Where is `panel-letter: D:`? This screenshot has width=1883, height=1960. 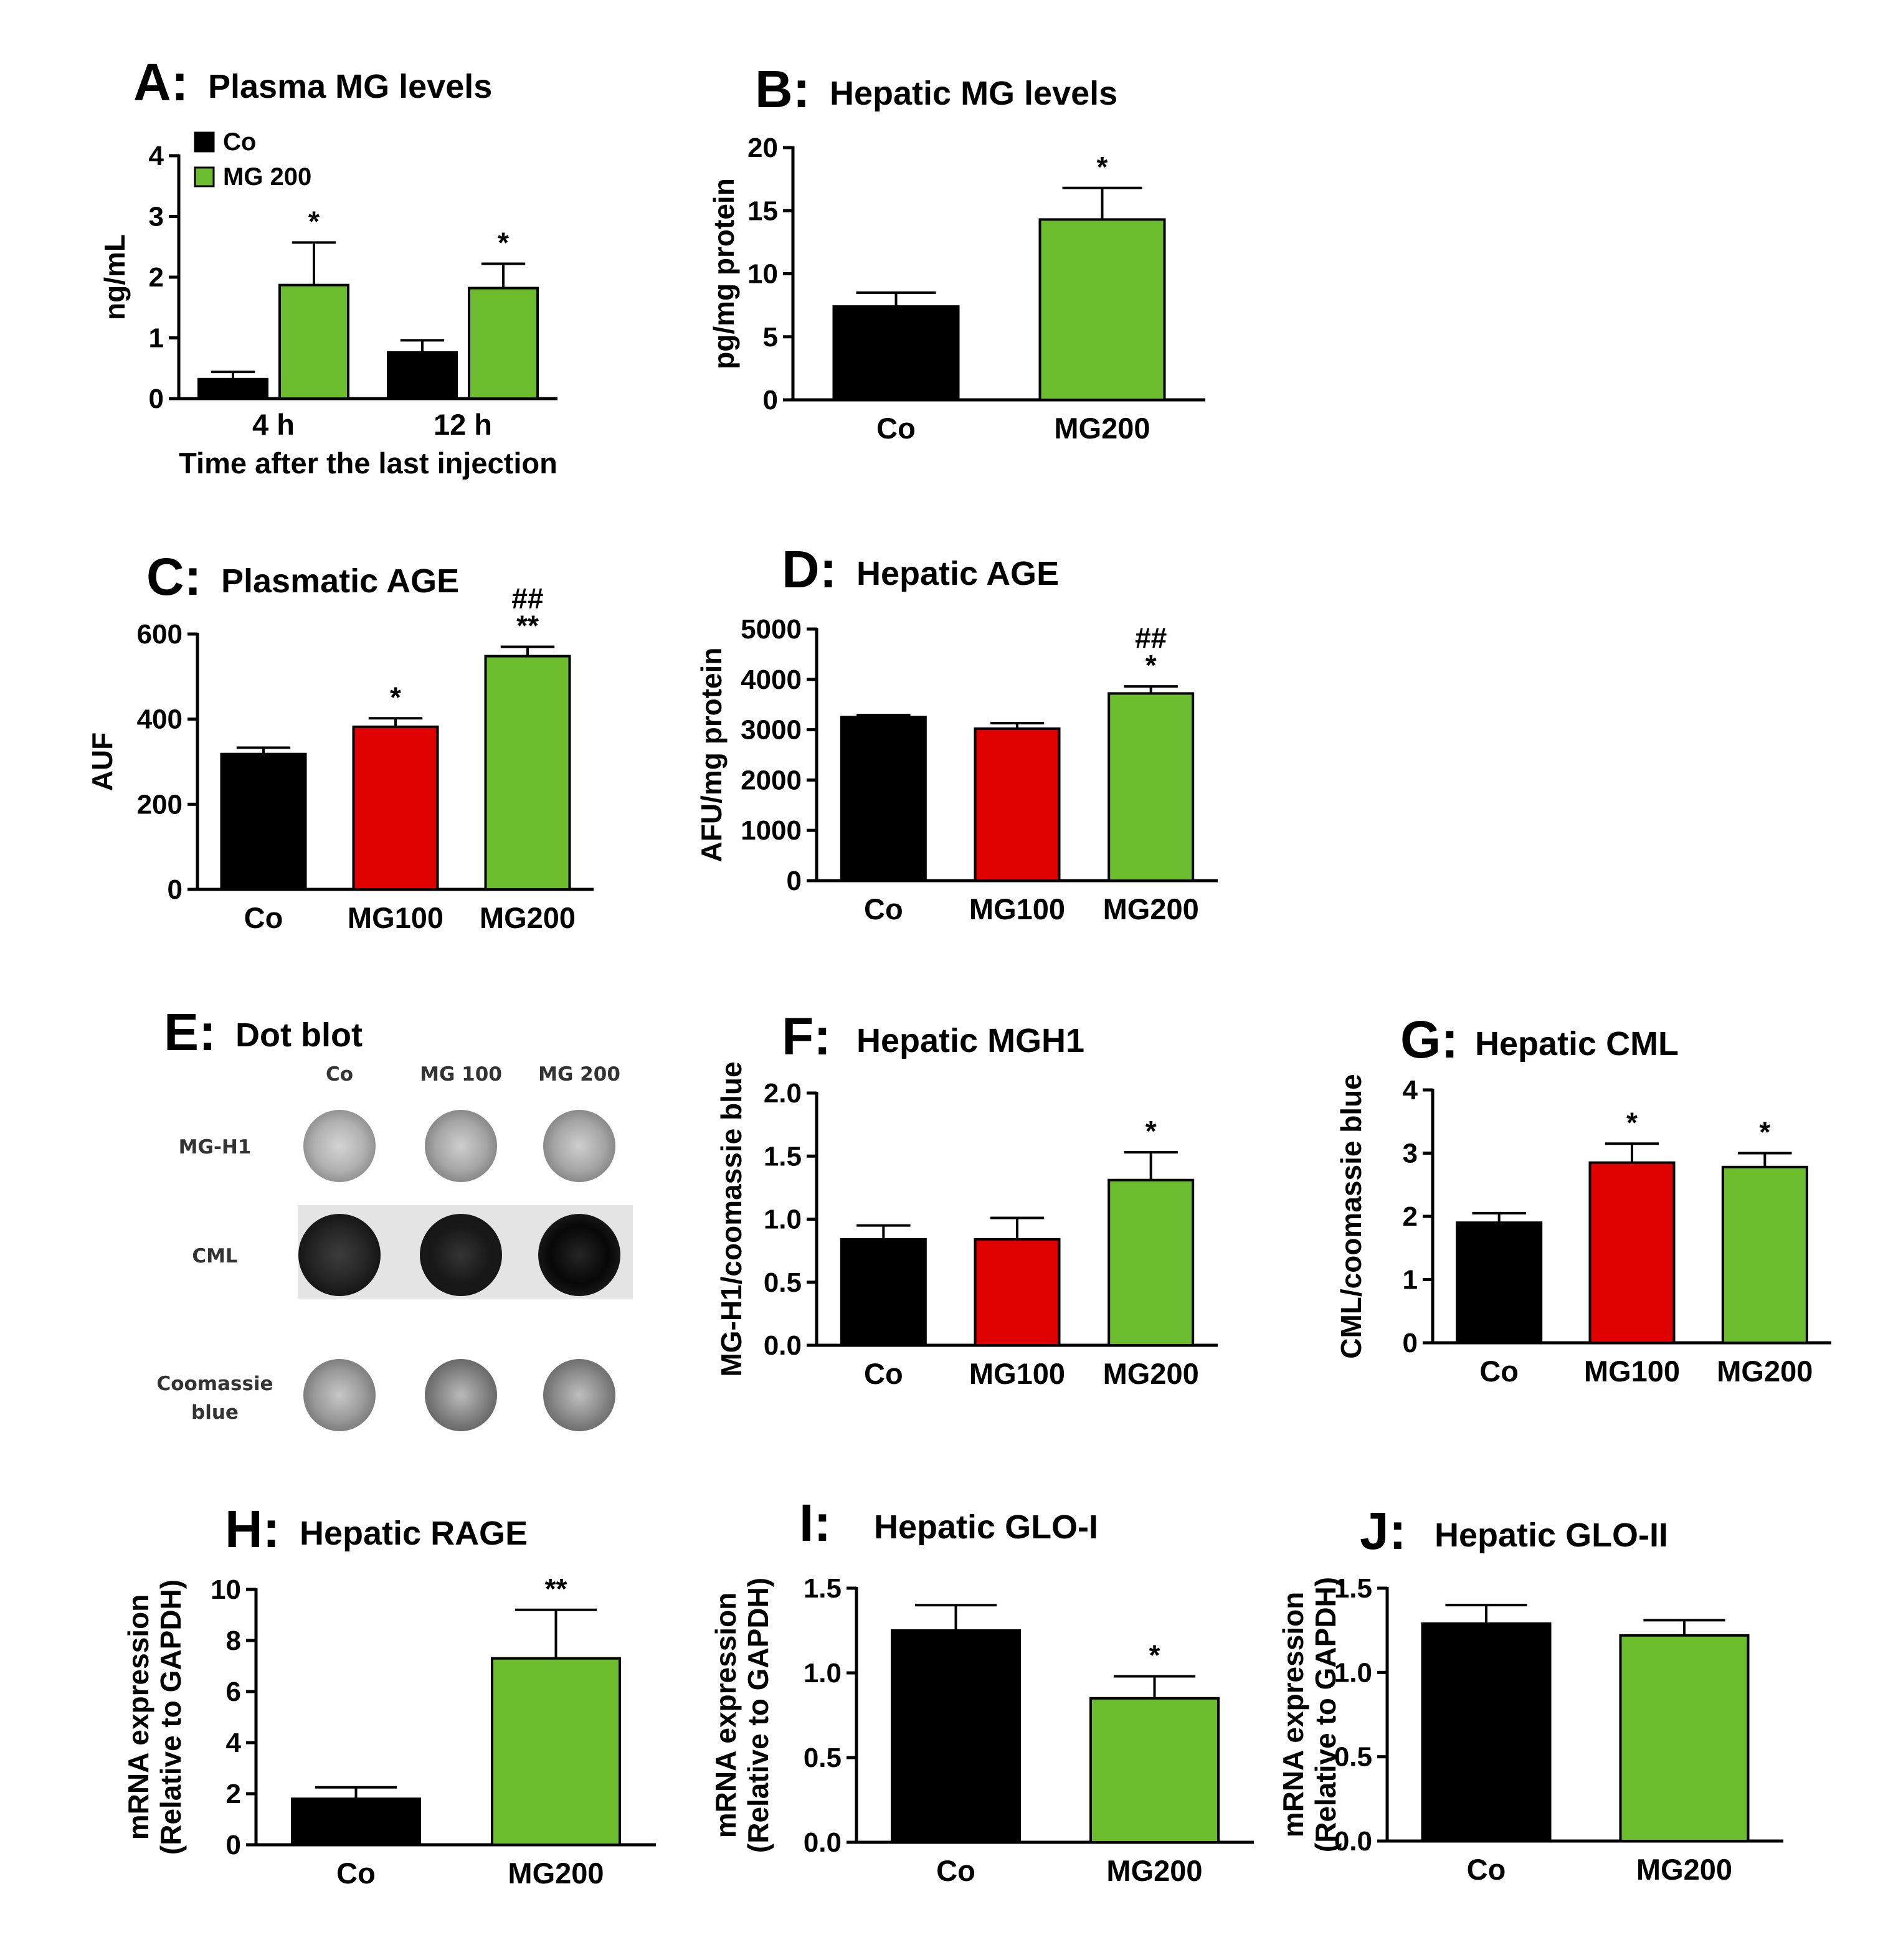 panel-letter: D: is located at coordinates (809, 569).